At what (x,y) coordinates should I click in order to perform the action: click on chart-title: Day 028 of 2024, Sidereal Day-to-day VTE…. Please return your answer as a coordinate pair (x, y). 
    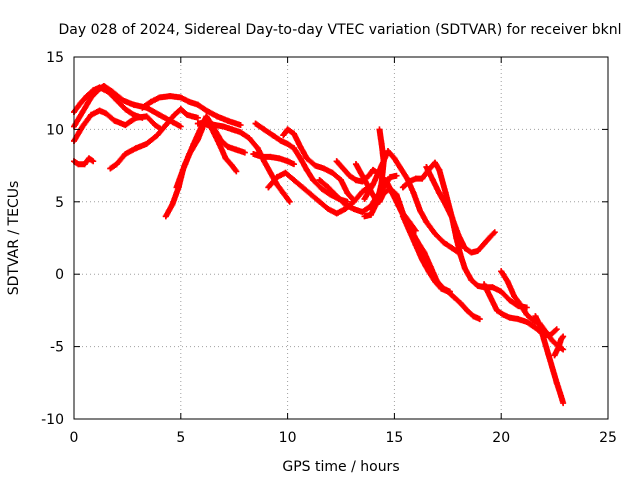
    Looking at the image, I should click on (340, 30).